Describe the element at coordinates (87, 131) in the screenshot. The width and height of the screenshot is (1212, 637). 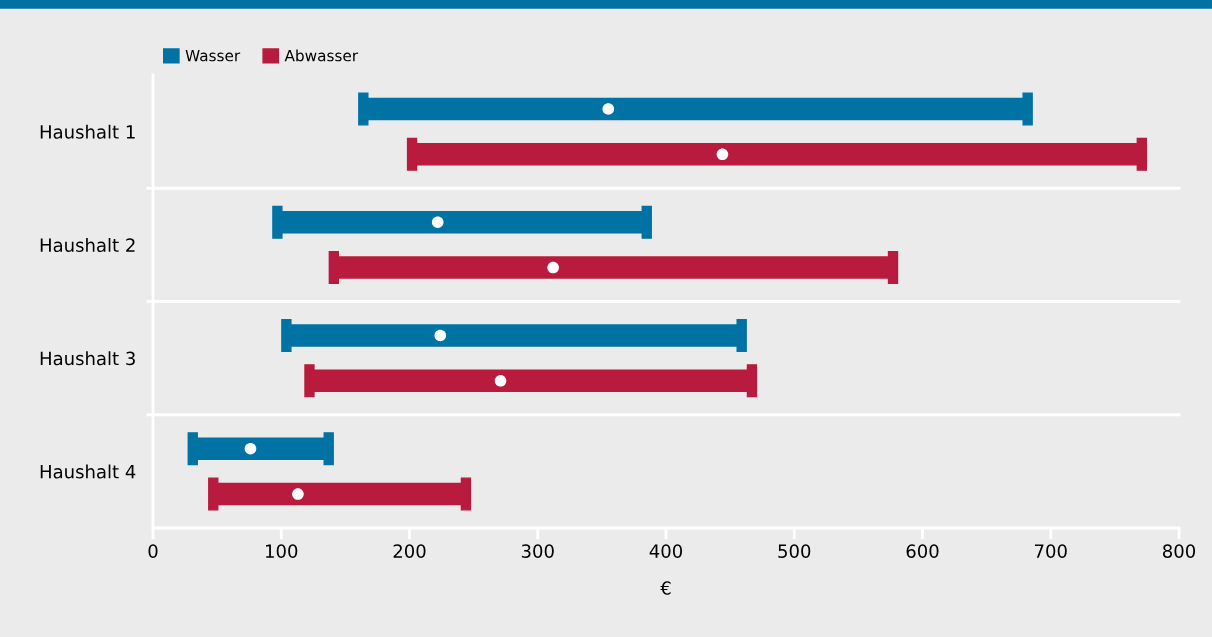
I see `y-tick-label: Haushalt 1` at that location.